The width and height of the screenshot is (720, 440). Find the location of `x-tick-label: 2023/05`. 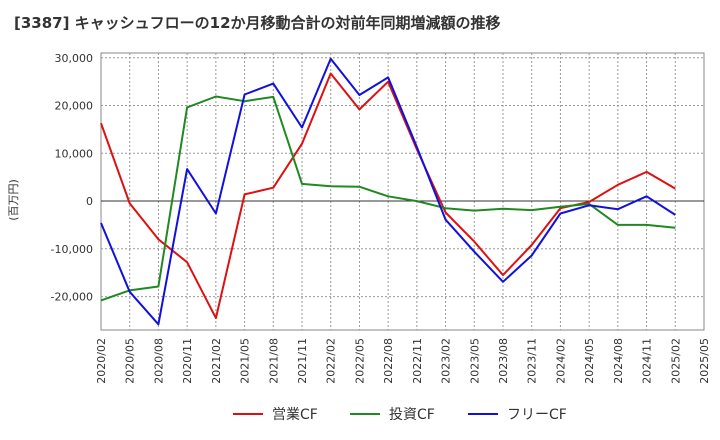

x-tick-label: 2023/05 is located at coordinates (474, 361).